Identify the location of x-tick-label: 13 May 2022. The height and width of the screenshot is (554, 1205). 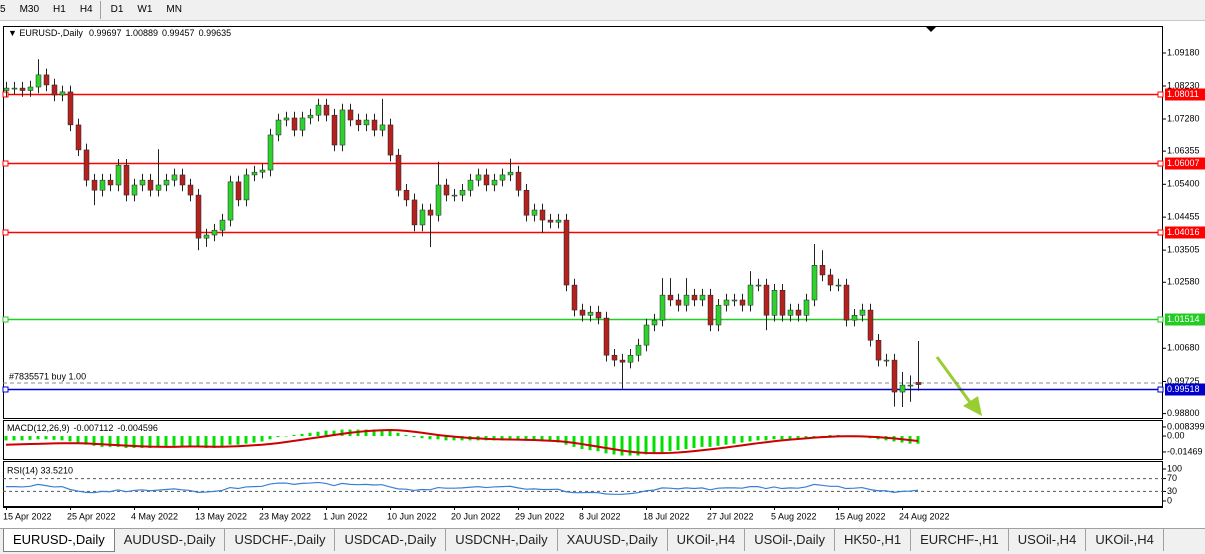
(221, 516).